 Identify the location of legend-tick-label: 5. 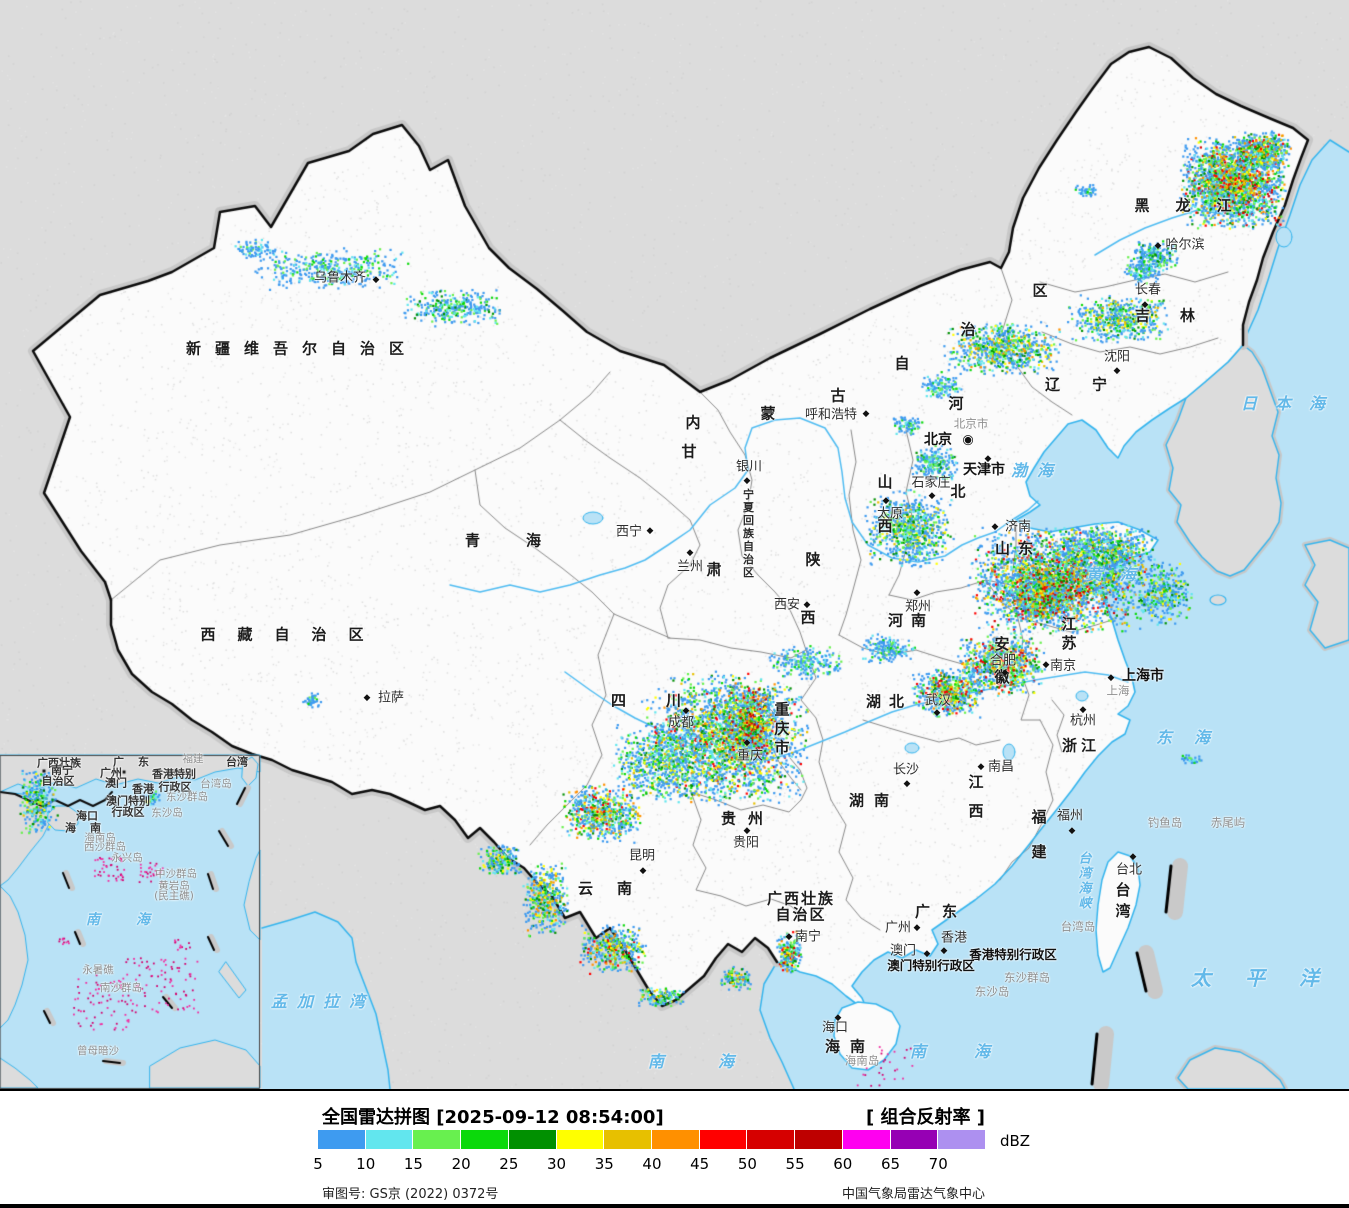
(318, 1164).